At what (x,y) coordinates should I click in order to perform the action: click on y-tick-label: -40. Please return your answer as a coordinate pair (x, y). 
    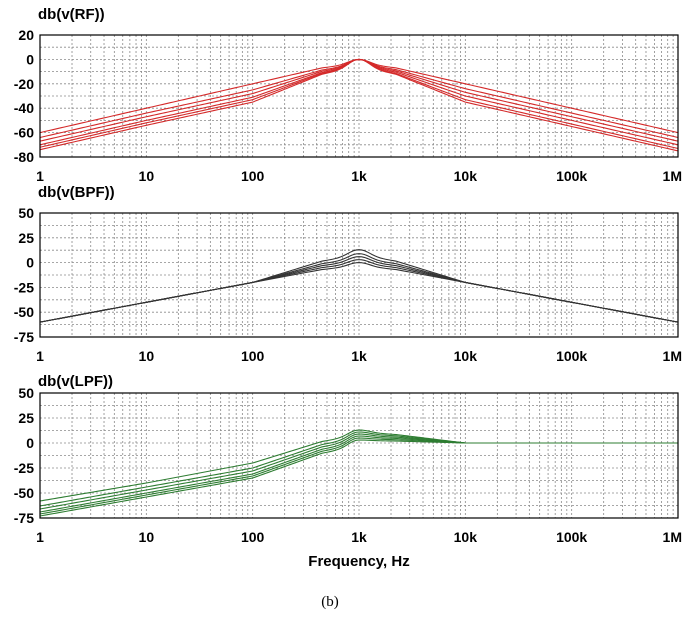
    Looking at the image, I should click on (24, 108).